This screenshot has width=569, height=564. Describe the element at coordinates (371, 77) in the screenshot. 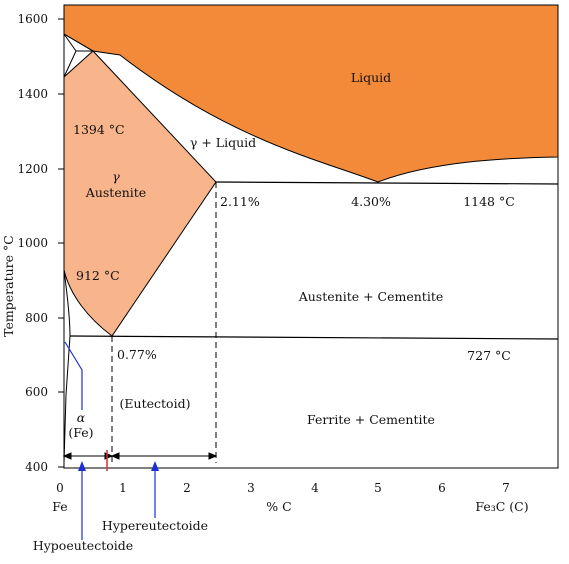

I see `liquid-label: Liquid` at that location.